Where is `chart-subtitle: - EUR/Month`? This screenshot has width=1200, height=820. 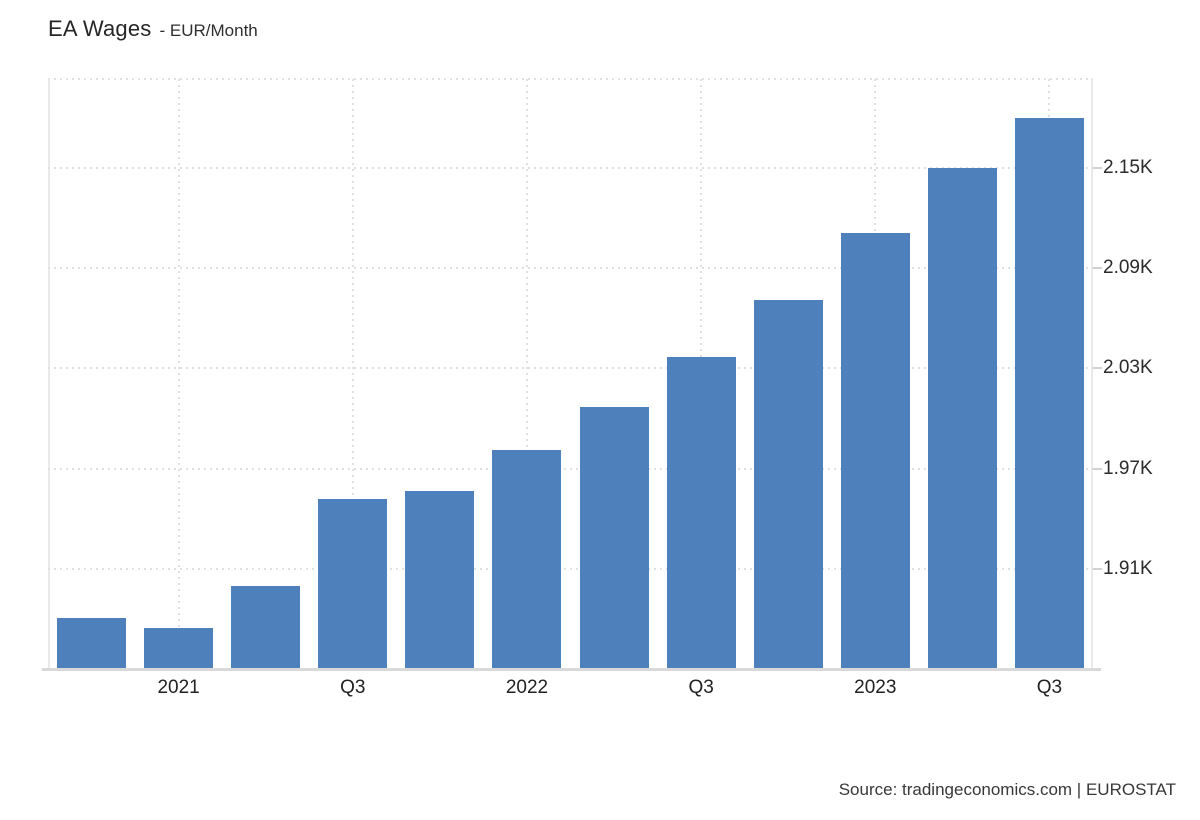 chart-subtitle: - EUR/Month is located at coordinates (208, 30).